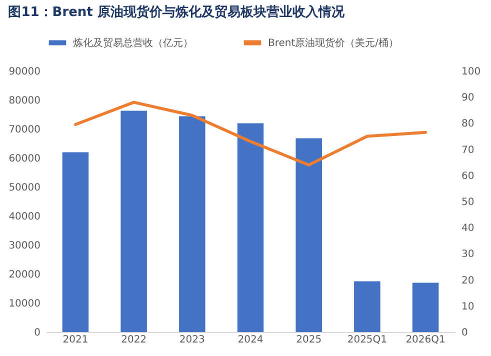  What do you see at coordinates (333, 42) in the screenshot?
I see `legend-label: Brent原油现货价（美元/桶）` at bounding box center [333, 42].